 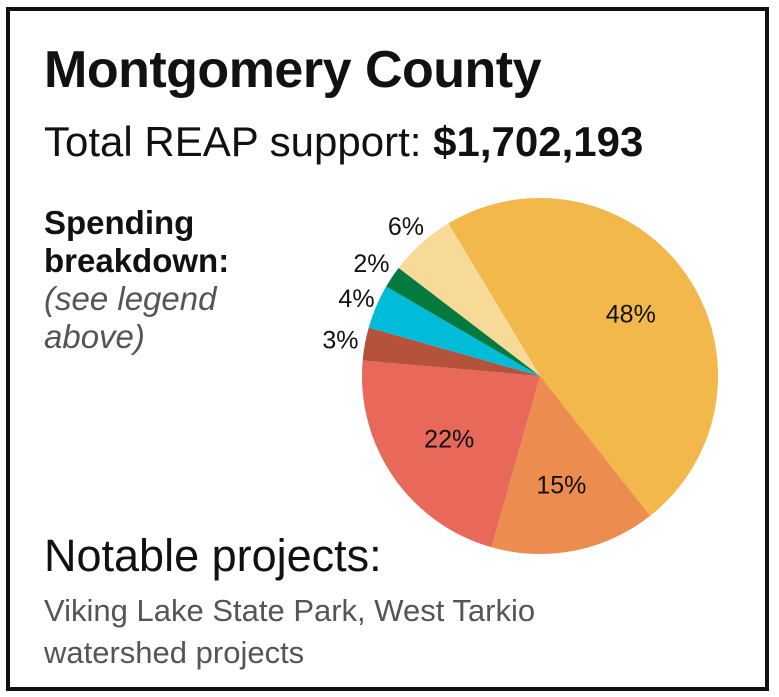 What do you see at coordinates (137, 260) in the screenshot?
I see `breakdown-heading-line2: breakdown:` at bounding box center [137, 260].